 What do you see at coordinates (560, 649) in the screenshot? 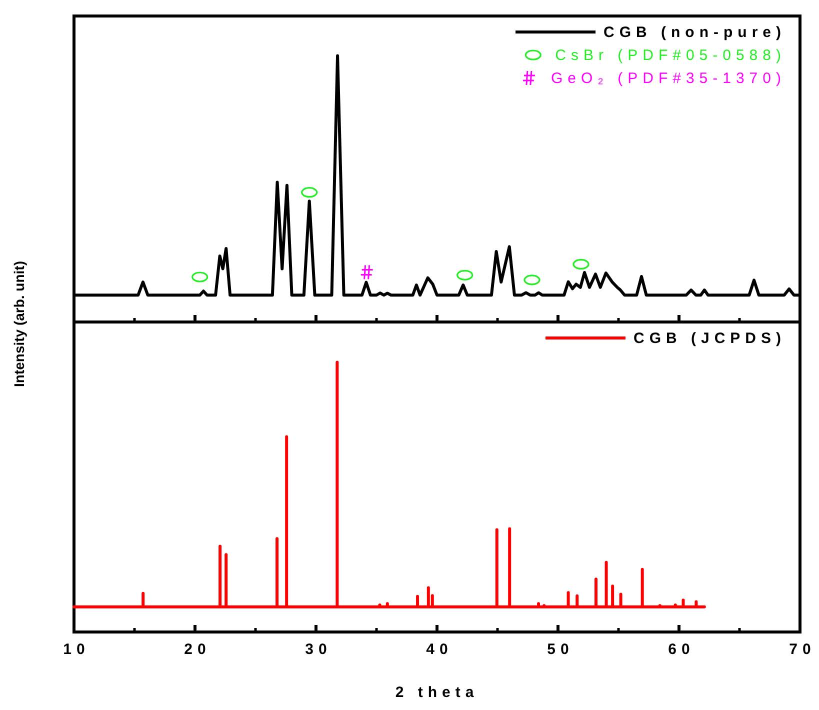
I see `x-tick-label: 50` at bounding box center [560, 649].